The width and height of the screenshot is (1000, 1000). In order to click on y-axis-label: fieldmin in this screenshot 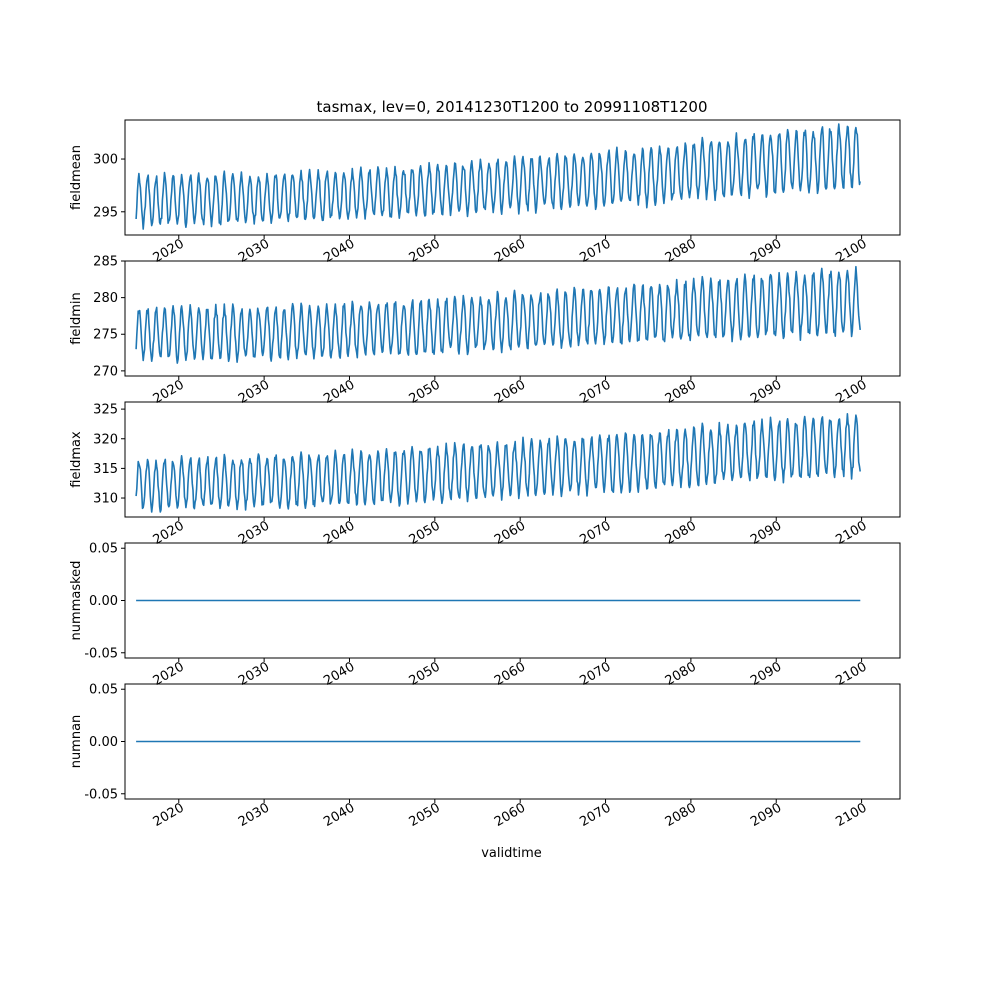, I will do `click(76, 318)`.